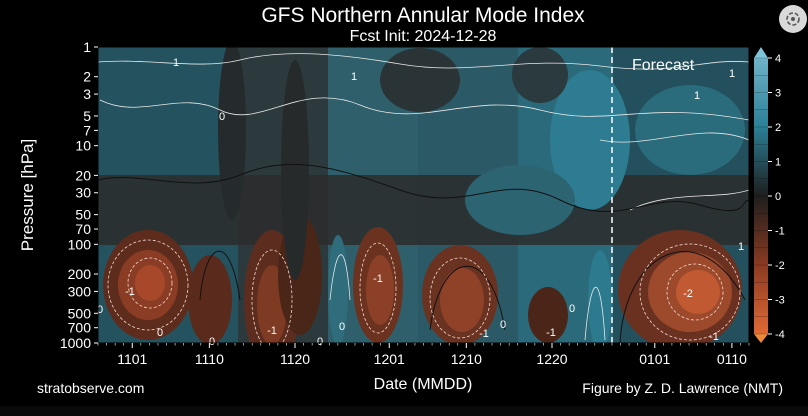 This screenshot has width=808, height=416. Describe the element at coordinates (778, 128) in the screenshot. I see `colorbar-tick-label: 2` at that location.